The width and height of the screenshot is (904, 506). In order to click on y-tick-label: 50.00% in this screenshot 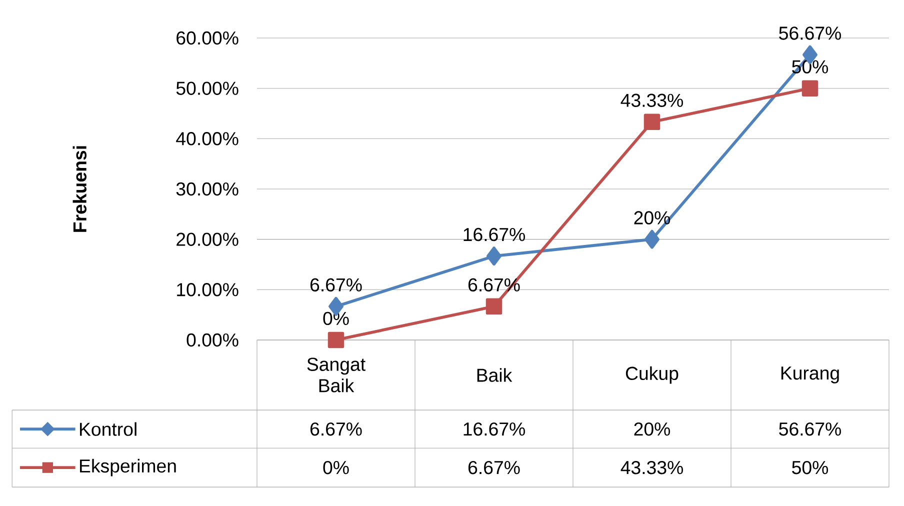, I will do `click(207, 88)`.